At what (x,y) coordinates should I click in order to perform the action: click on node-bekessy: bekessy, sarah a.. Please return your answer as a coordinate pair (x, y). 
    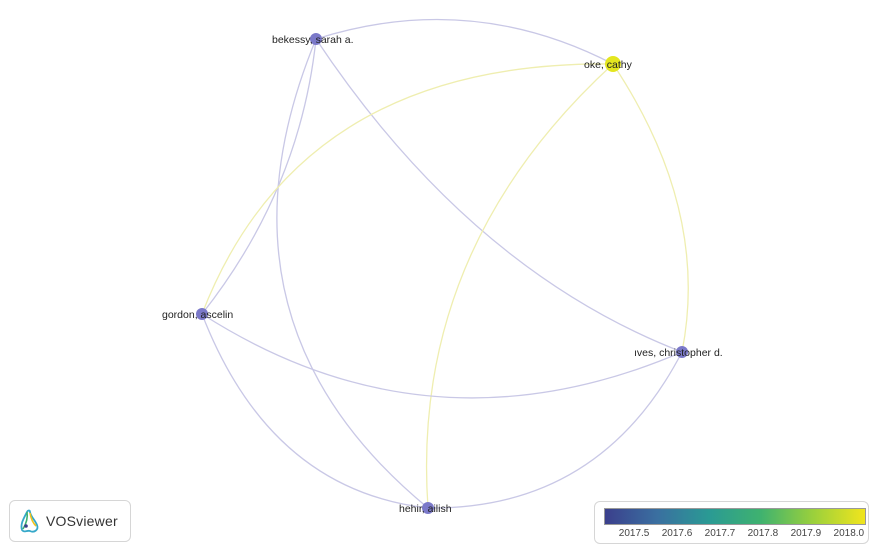
    Looking at the image, I should click on (313, 39).